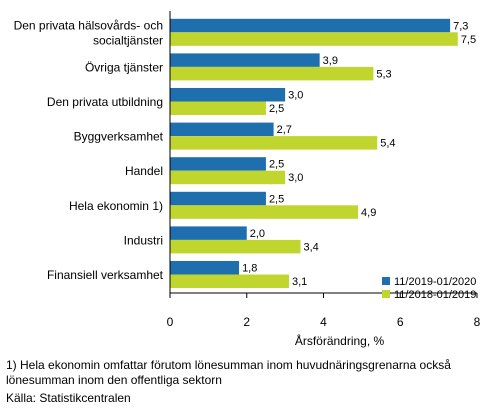 Image resolution: width=493 pixels, height=416 pixels. I want to click on category-label: Den privata utbildning, so click(105, 102).